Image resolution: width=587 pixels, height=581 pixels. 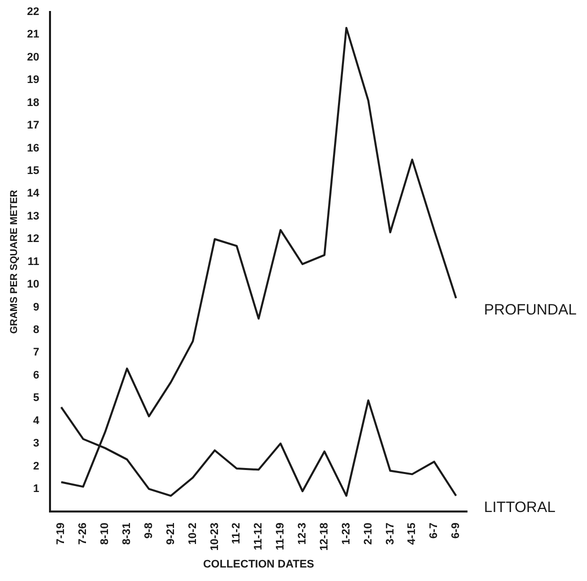 I want to click on y-axis-title: GRAMS PER SQUARE METER, so click(x=14, y=261).